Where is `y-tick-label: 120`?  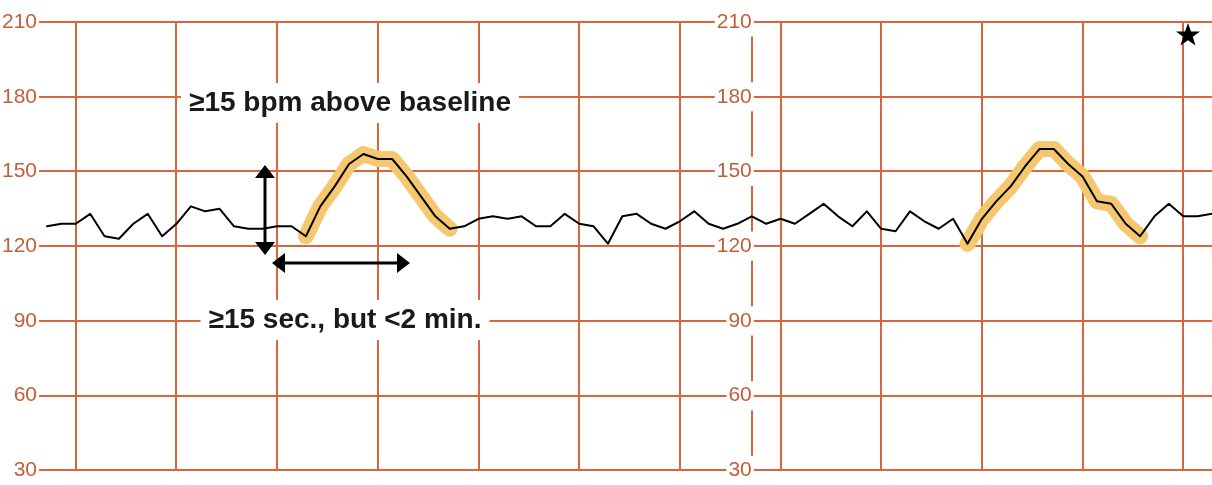 y-tick-label: 120 is located at coordinates (19, 244).